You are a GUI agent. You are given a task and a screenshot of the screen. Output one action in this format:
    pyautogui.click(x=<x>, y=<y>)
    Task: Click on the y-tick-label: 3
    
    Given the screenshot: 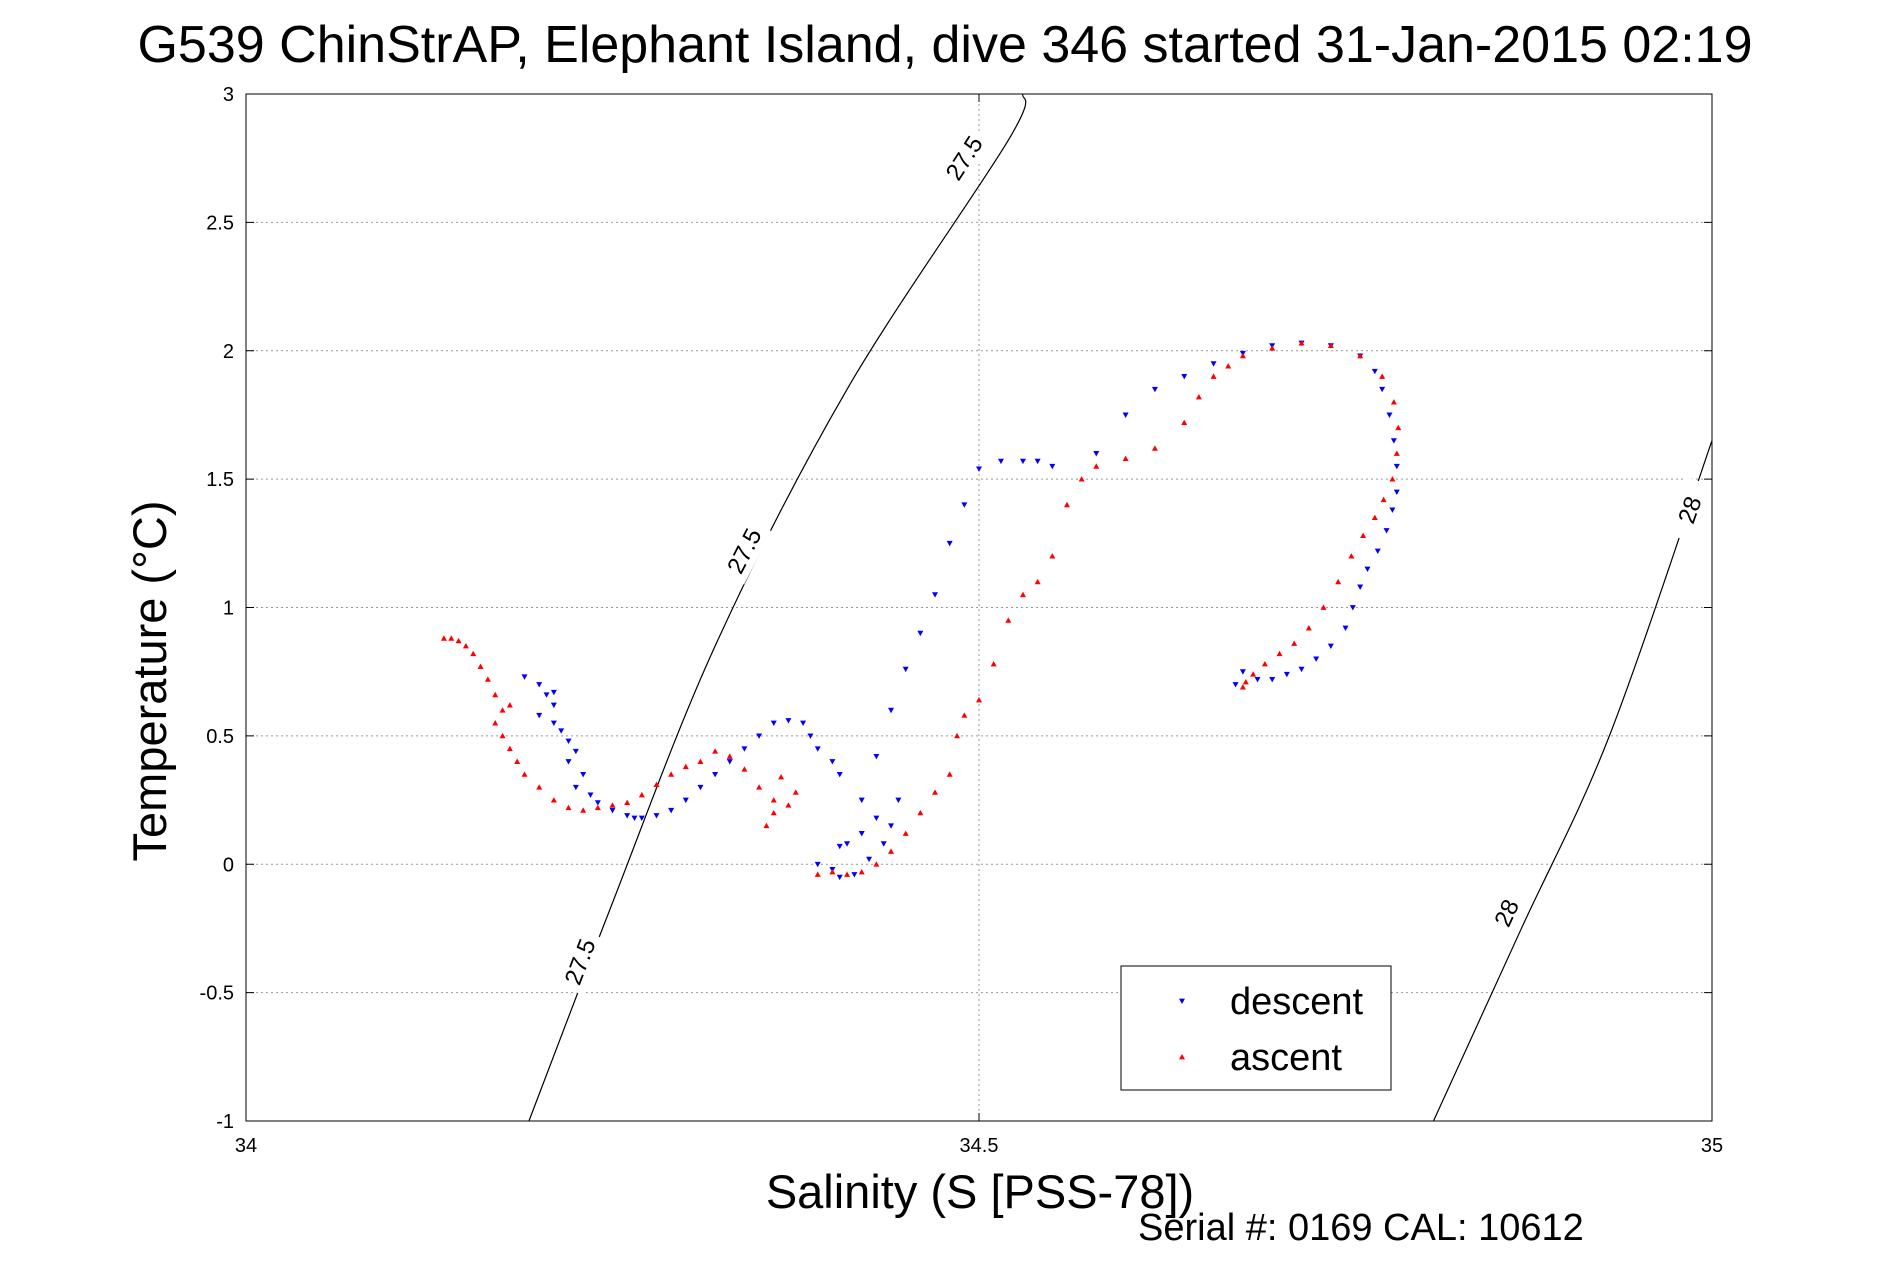 What is the action you would take?
    pyautogui.click(x=228, y=95)
    